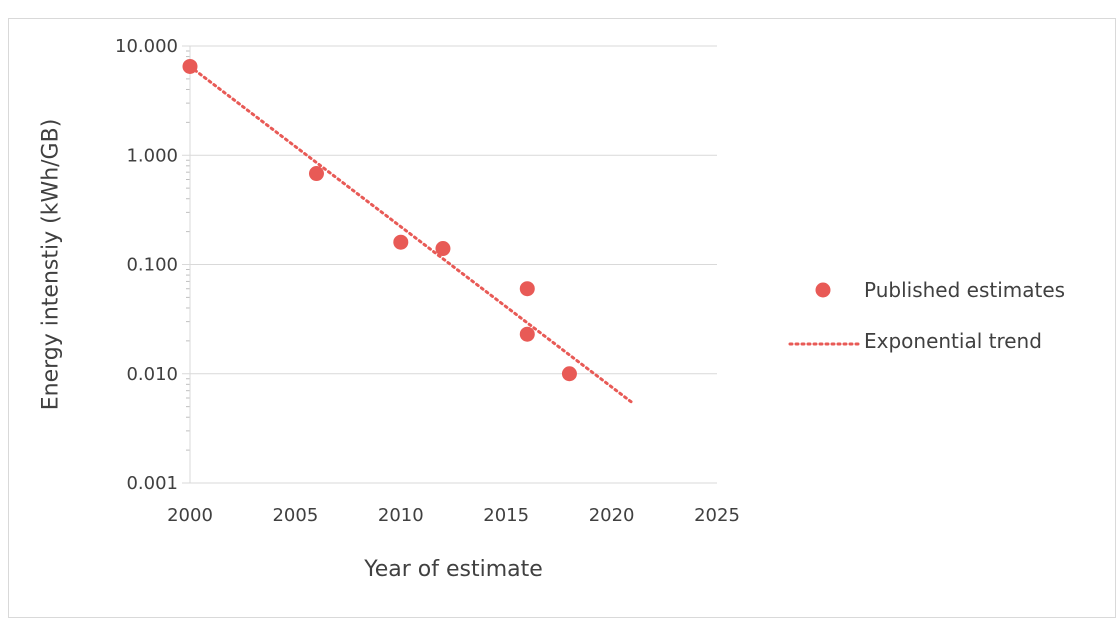 The image size is (1118, 618). I want to click on x-axis-title: Year of estimate, so click(453, 569).